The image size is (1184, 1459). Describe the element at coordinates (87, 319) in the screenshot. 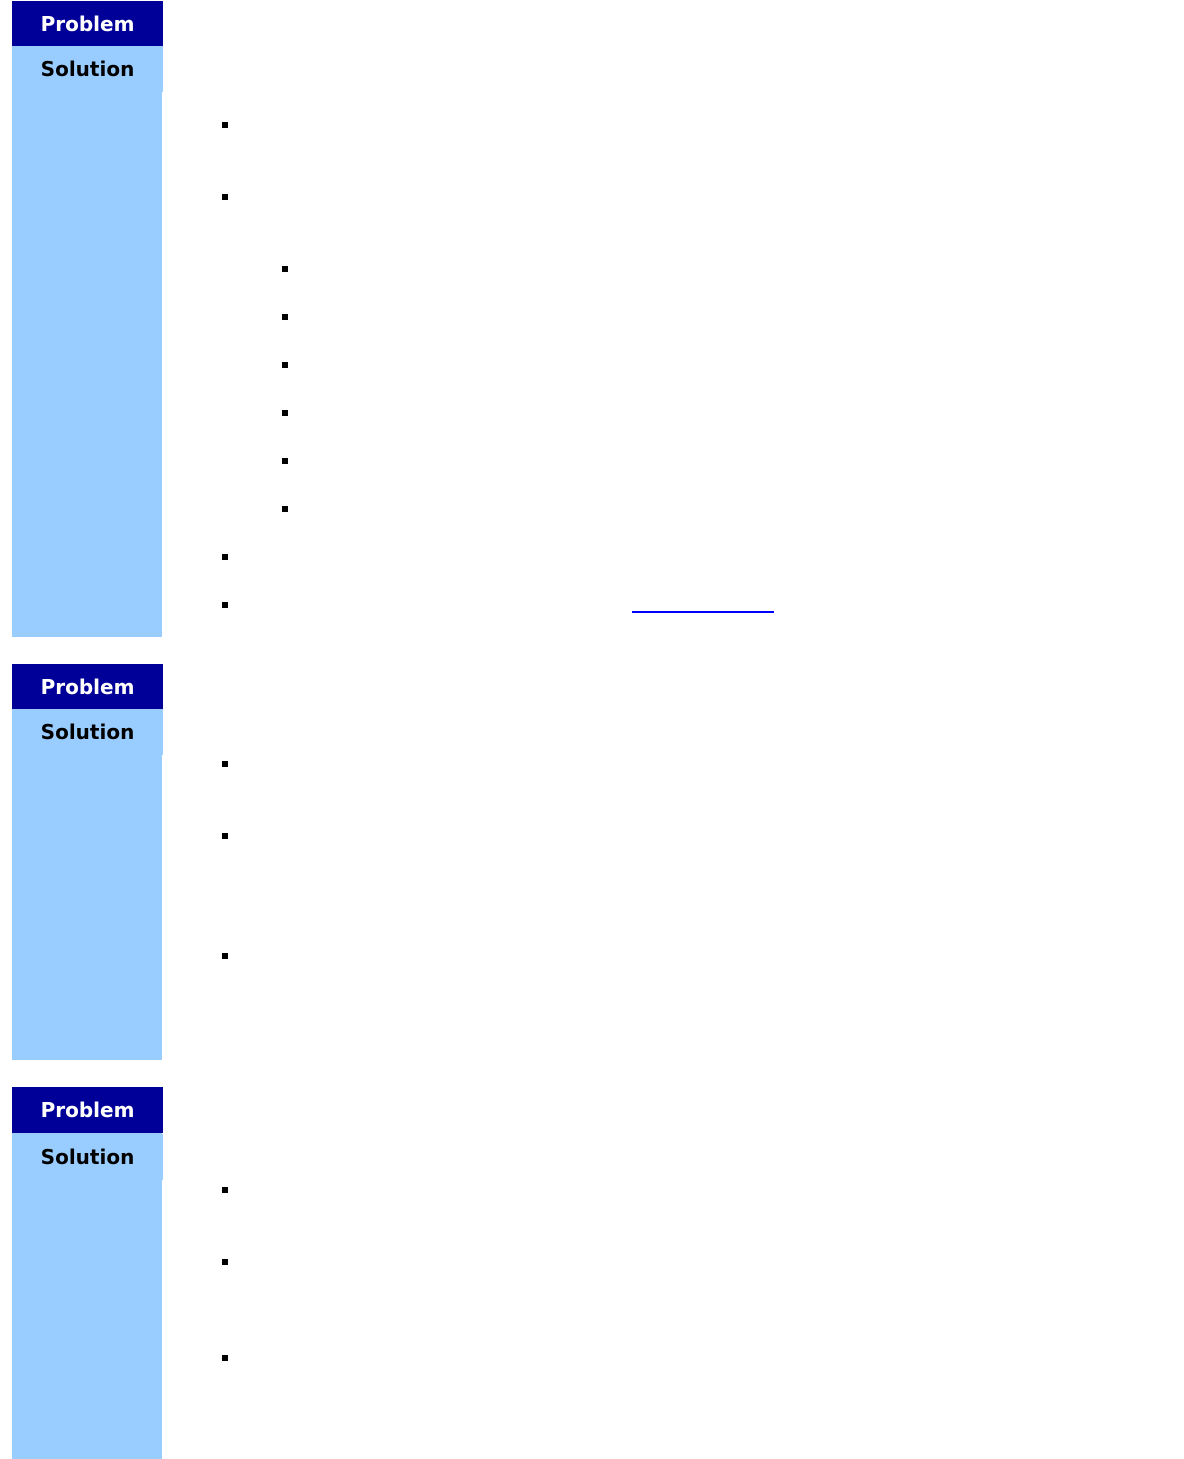

I see `section-1-sidebar` at that location.